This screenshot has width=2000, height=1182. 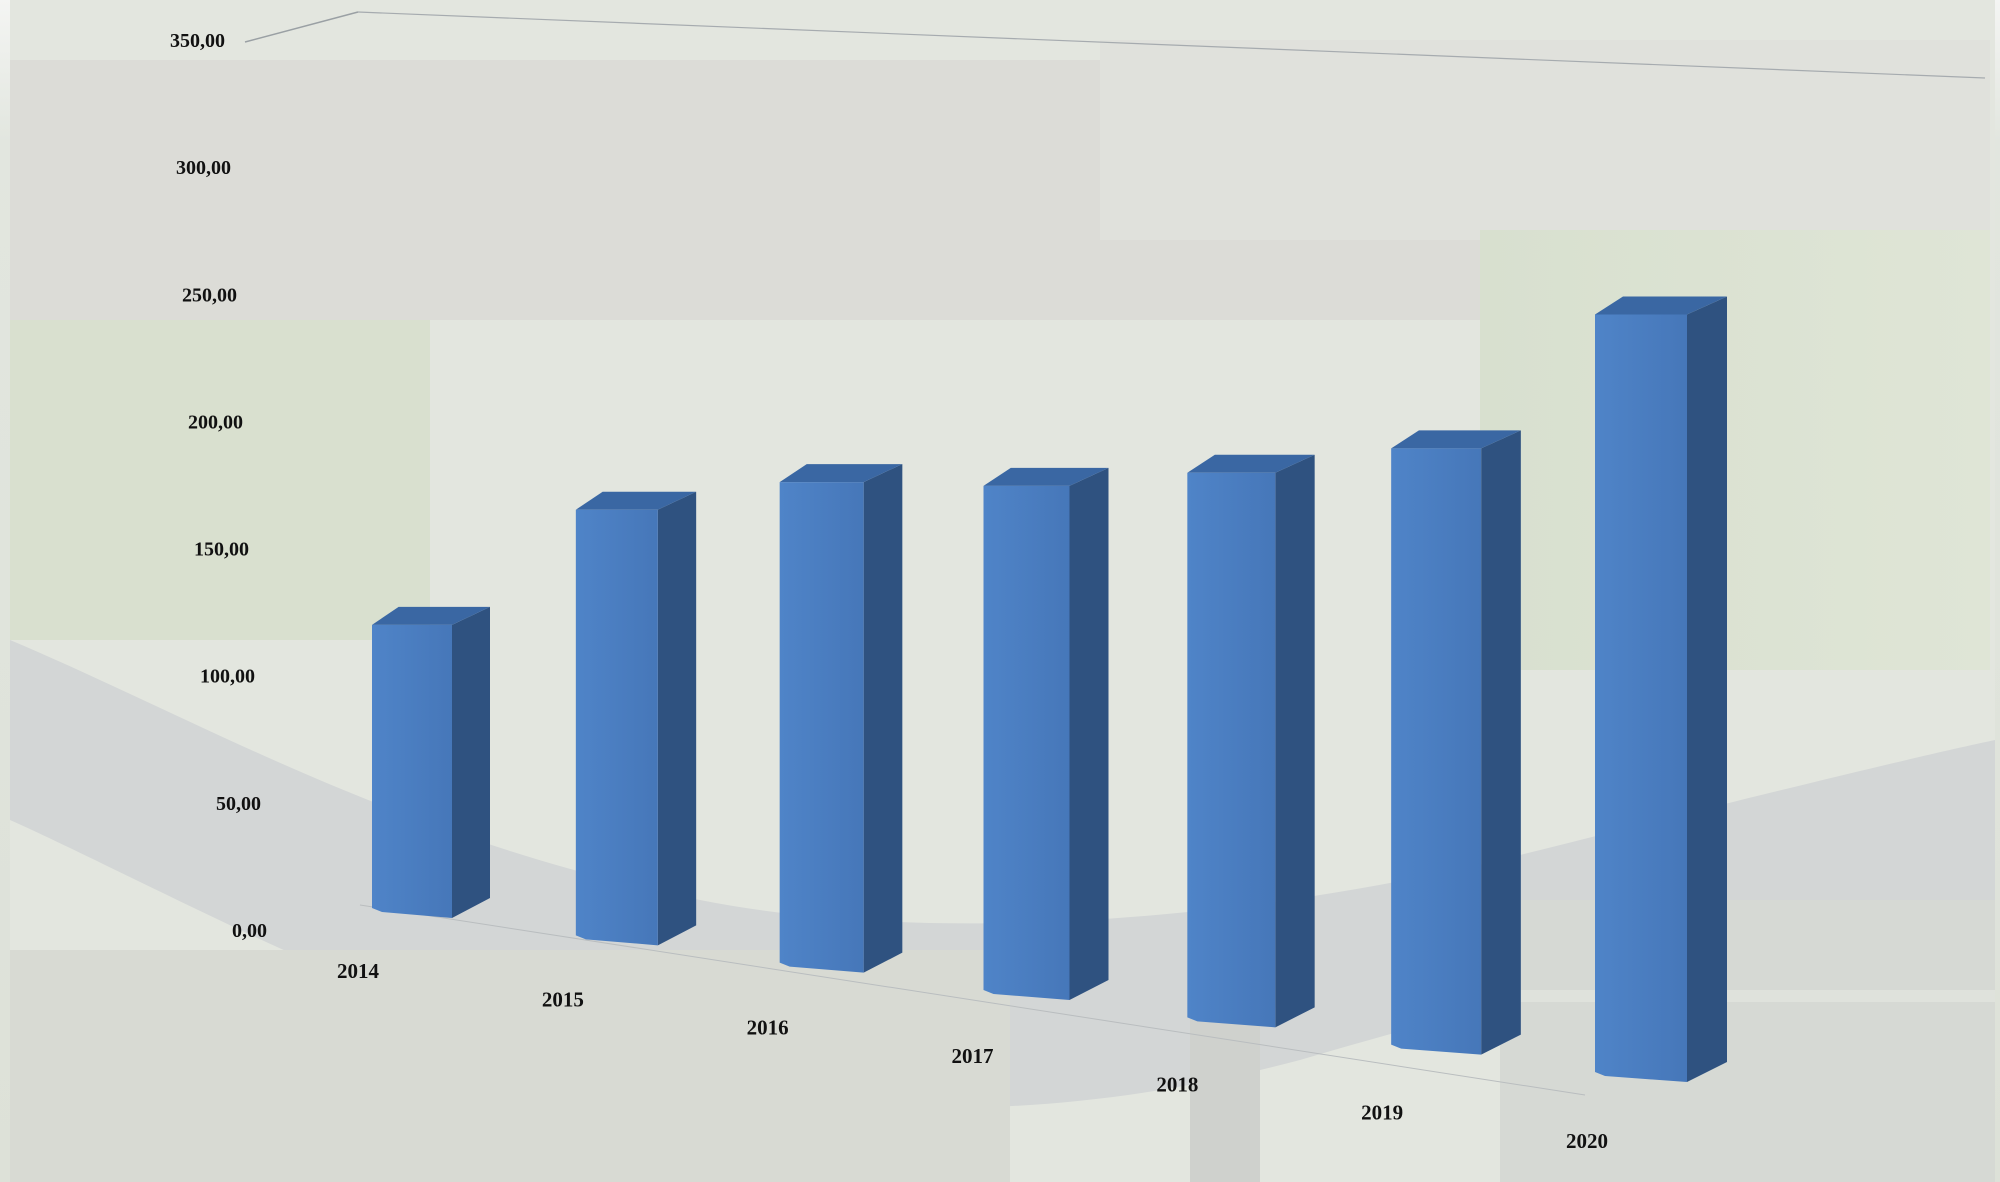 I want to click on x-tick-label: 2016, so click(x=768, y=1028).